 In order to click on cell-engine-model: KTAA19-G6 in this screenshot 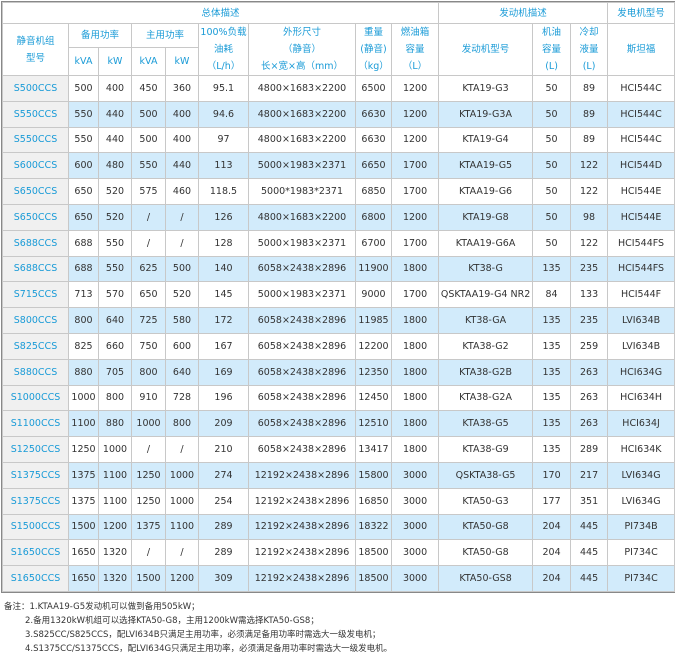, I will do `click(486, 191)`.